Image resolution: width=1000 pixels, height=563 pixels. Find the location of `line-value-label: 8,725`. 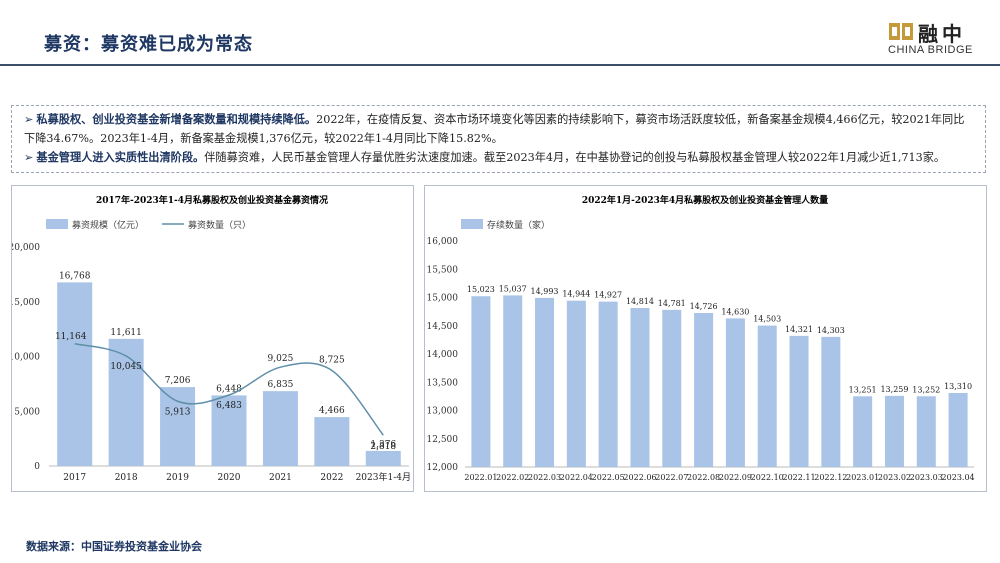

line-value-label: 8,725 is located at coordinates (332, 360).